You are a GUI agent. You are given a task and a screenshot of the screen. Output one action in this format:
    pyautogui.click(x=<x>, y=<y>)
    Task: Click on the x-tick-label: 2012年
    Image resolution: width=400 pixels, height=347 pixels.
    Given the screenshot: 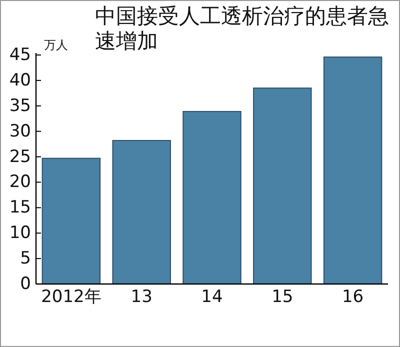 What is the action you would take?
    pyautogui.click(x=71, y=297)
    